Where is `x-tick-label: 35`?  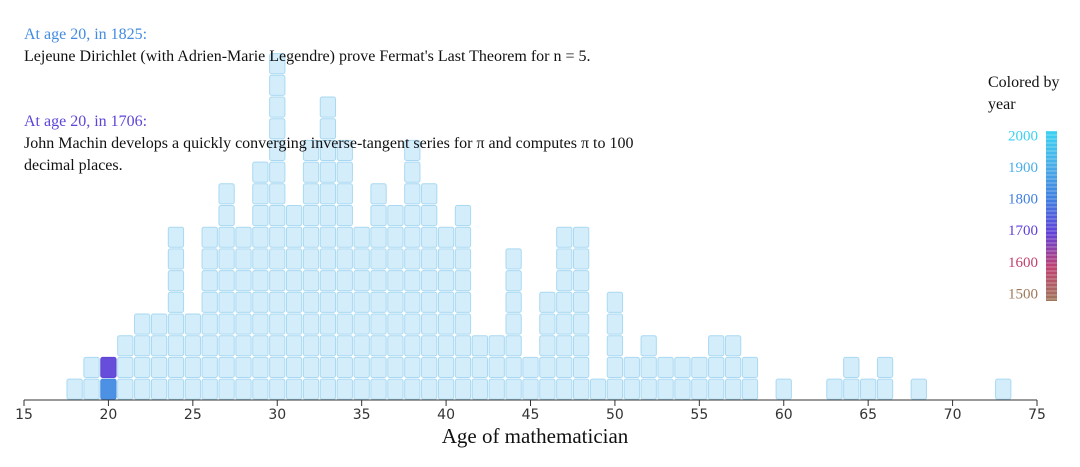 x-tick-label: 35 is located at coordinates (362, 415).